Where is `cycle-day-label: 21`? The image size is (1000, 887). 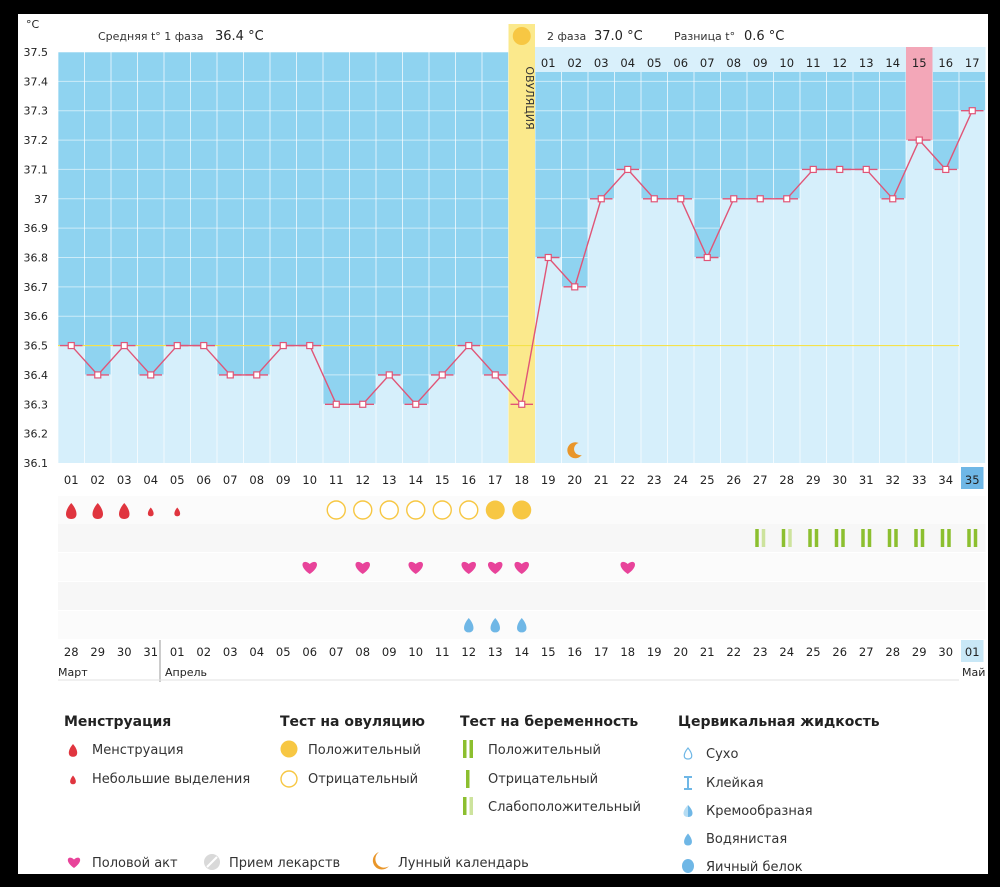
cycle-day-label: 21 is located at coordinates (601, 480).